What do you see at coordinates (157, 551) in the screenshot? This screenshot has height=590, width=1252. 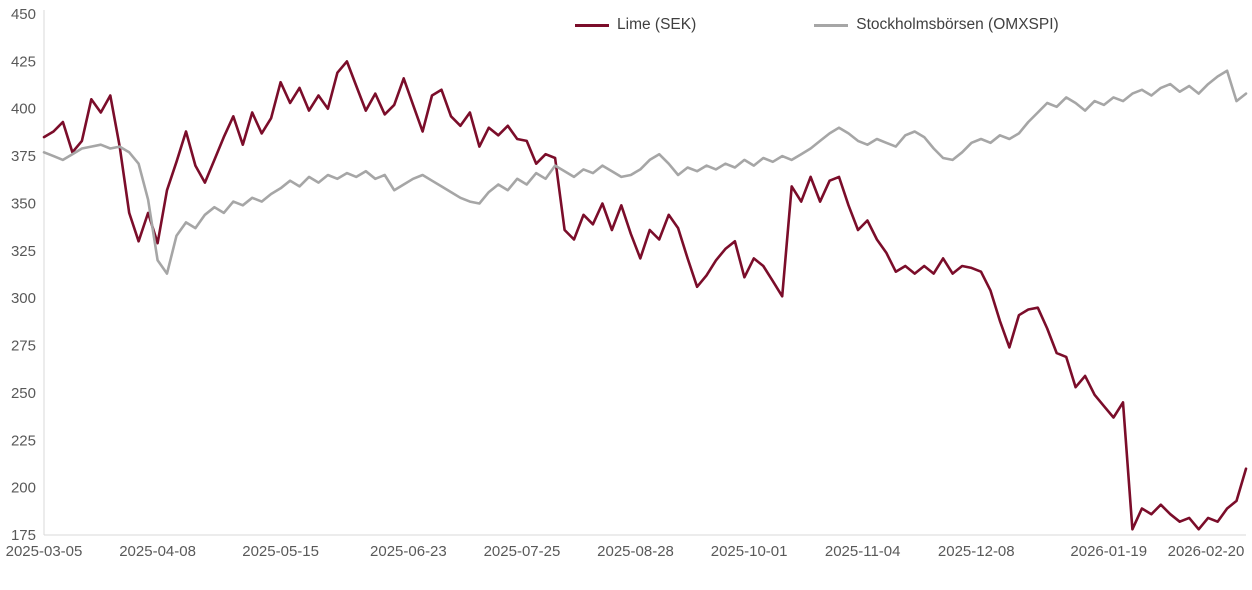 I see `x-tick-label: 2025-04-08` at bounding box center [157, 551].